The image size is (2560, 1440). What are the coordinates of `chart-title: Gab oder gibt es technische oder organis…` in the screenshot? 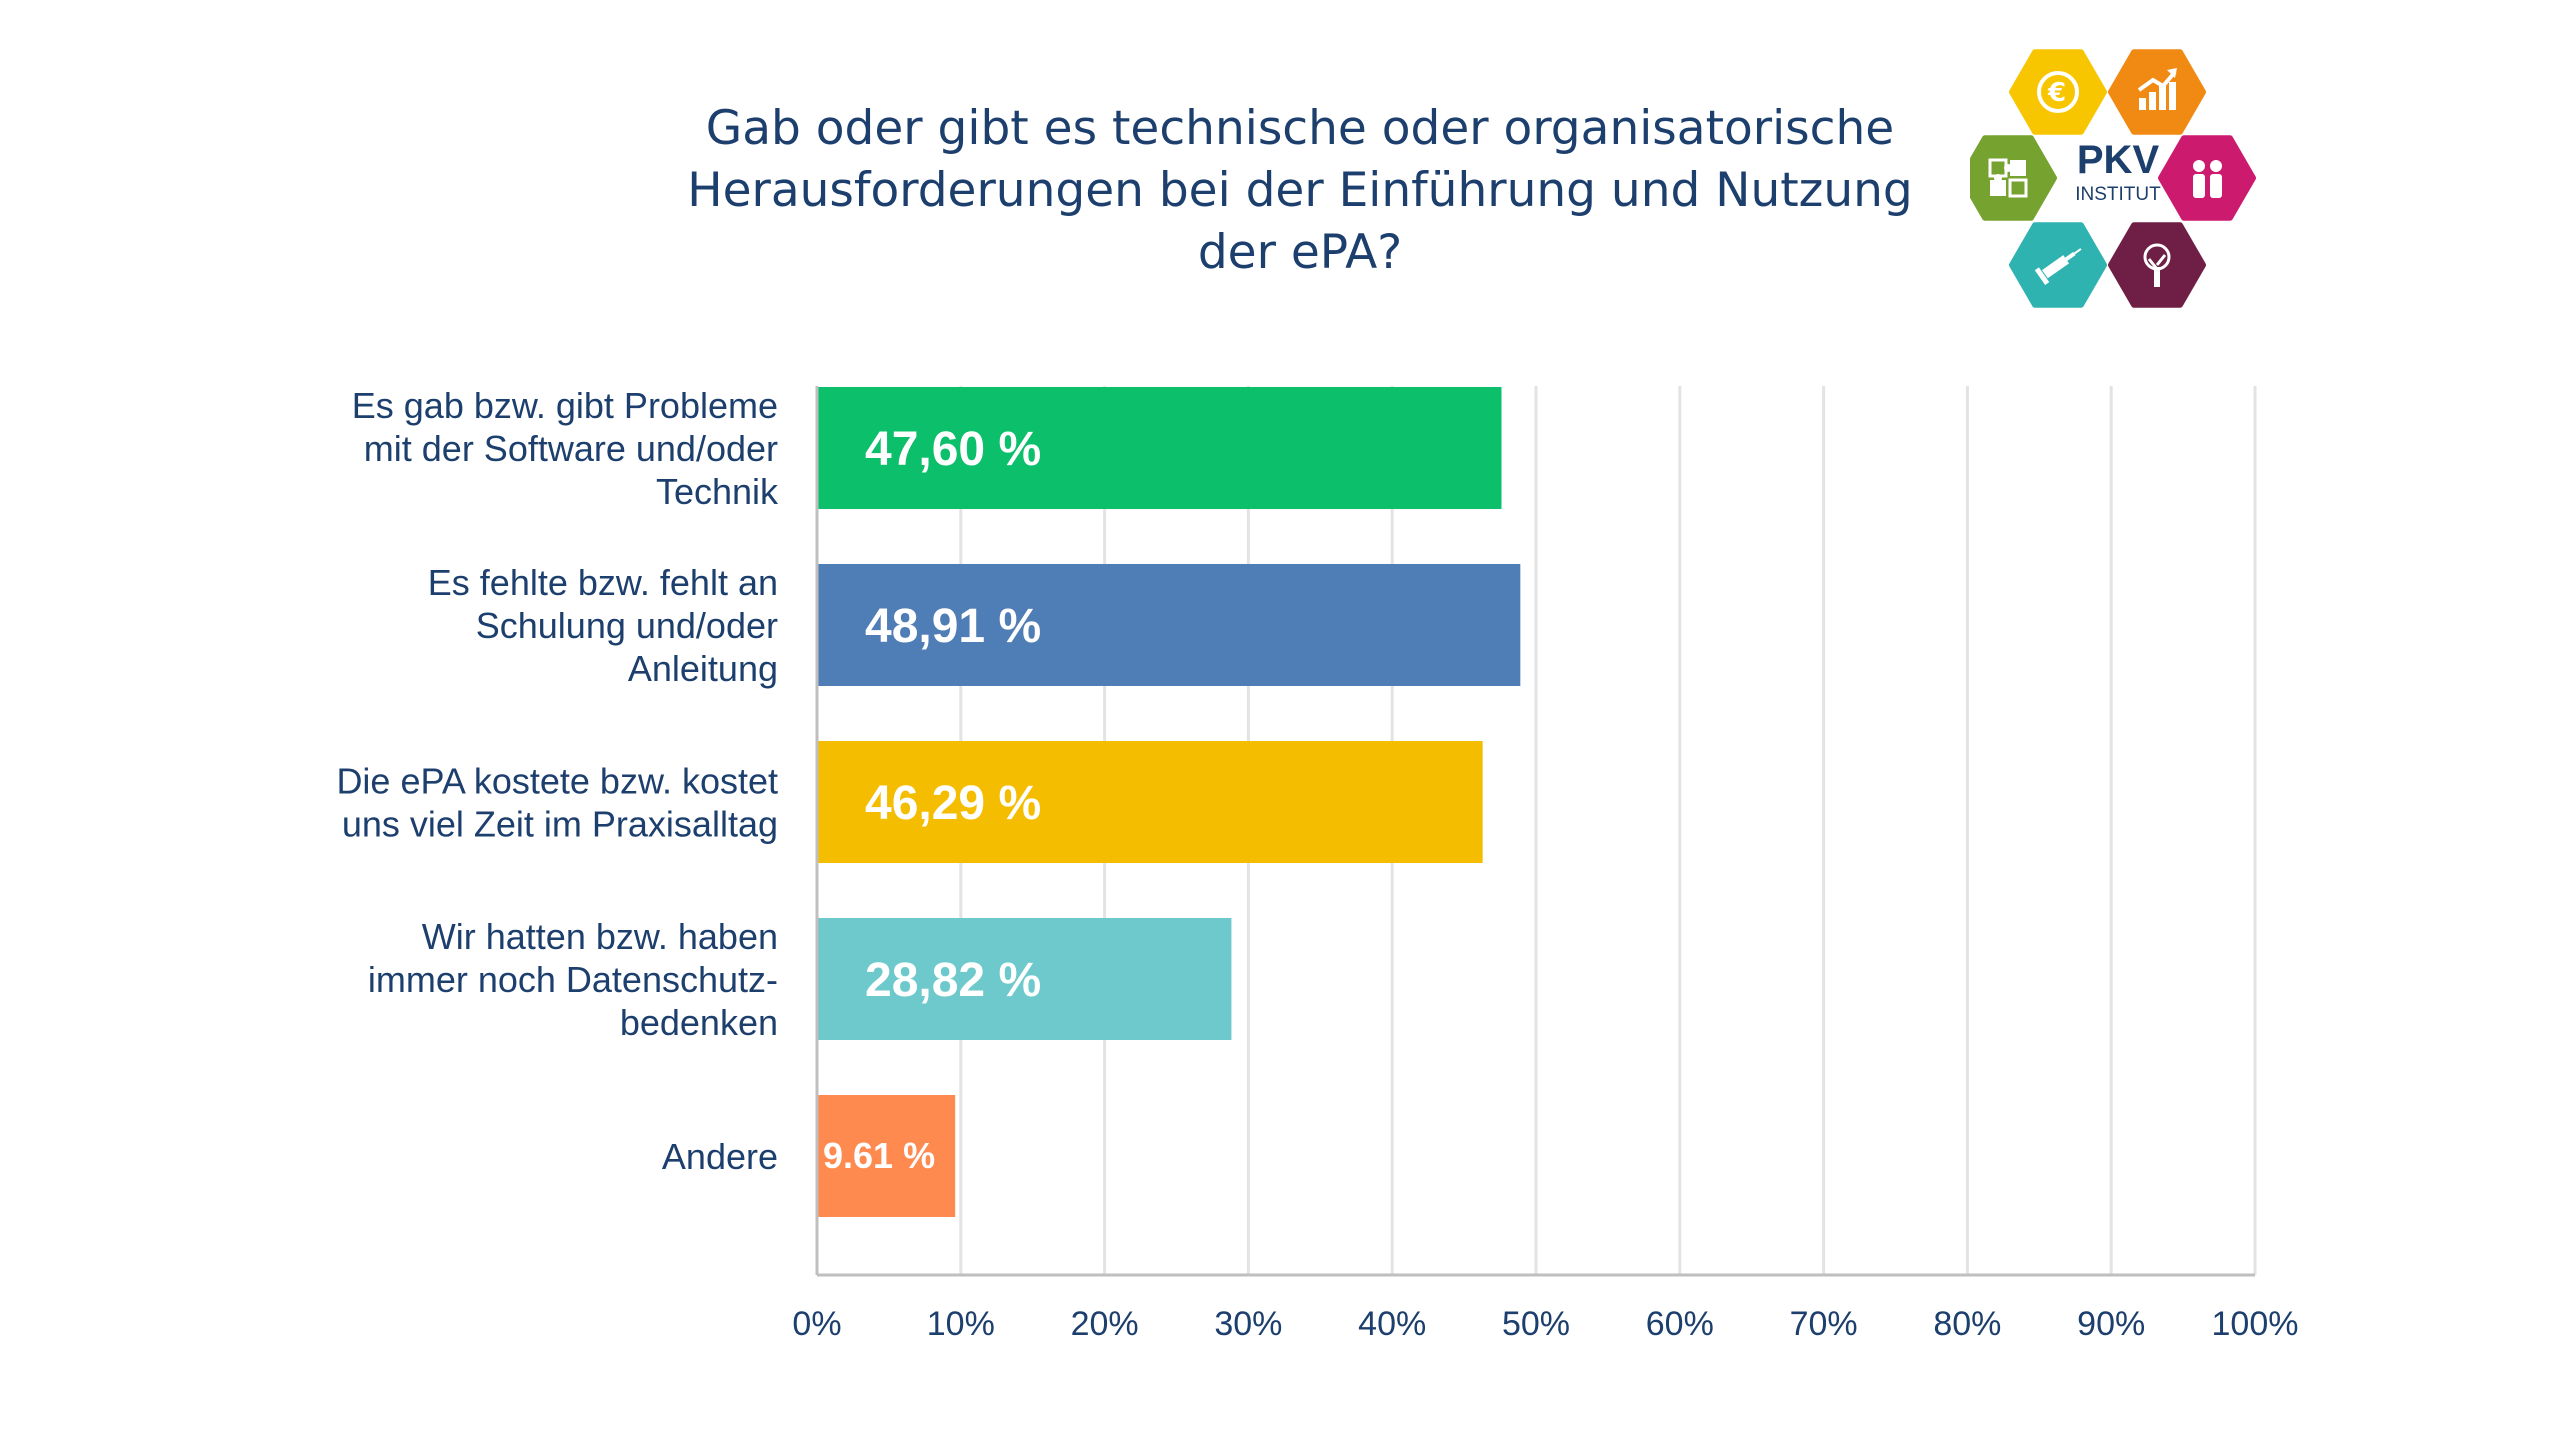 It's located at (1300, 191).